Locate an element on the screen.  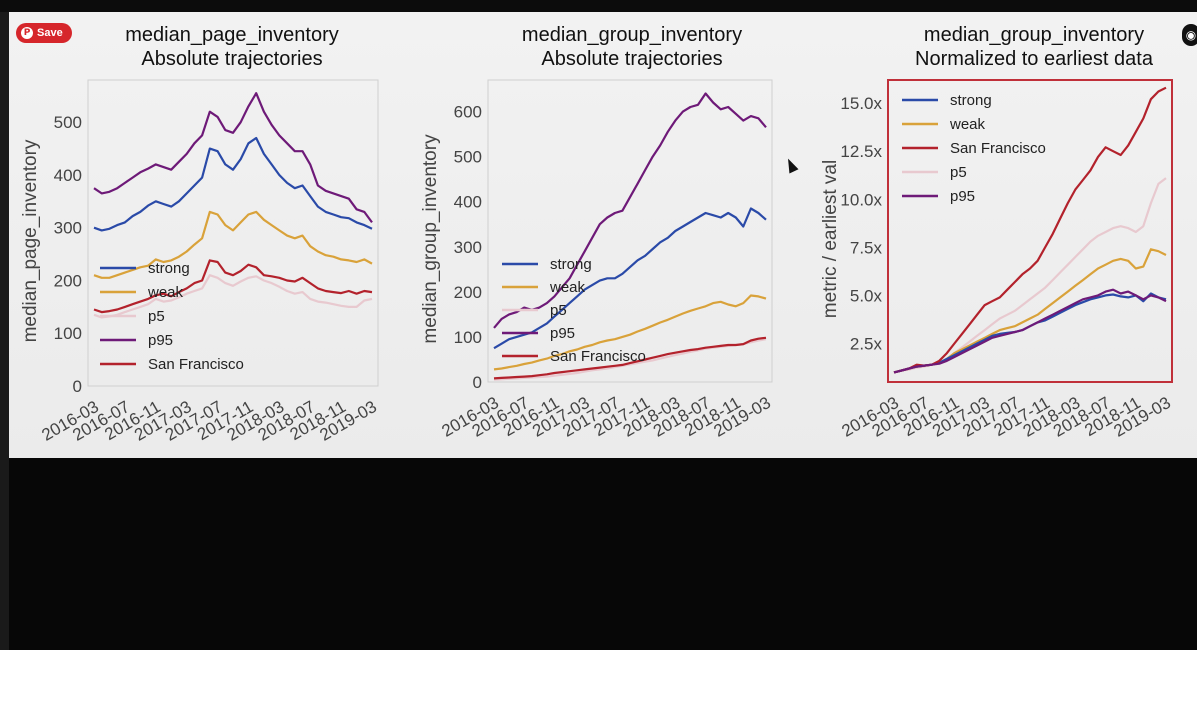
save-button-label: Save is located at coordinates (50, 33).